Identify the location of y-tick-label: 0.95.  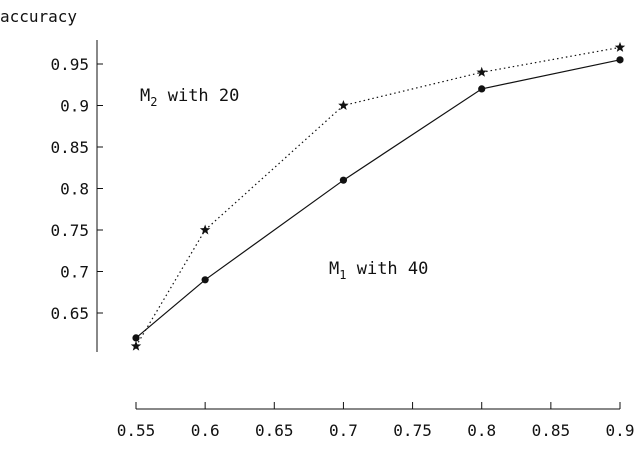
(69, 64).